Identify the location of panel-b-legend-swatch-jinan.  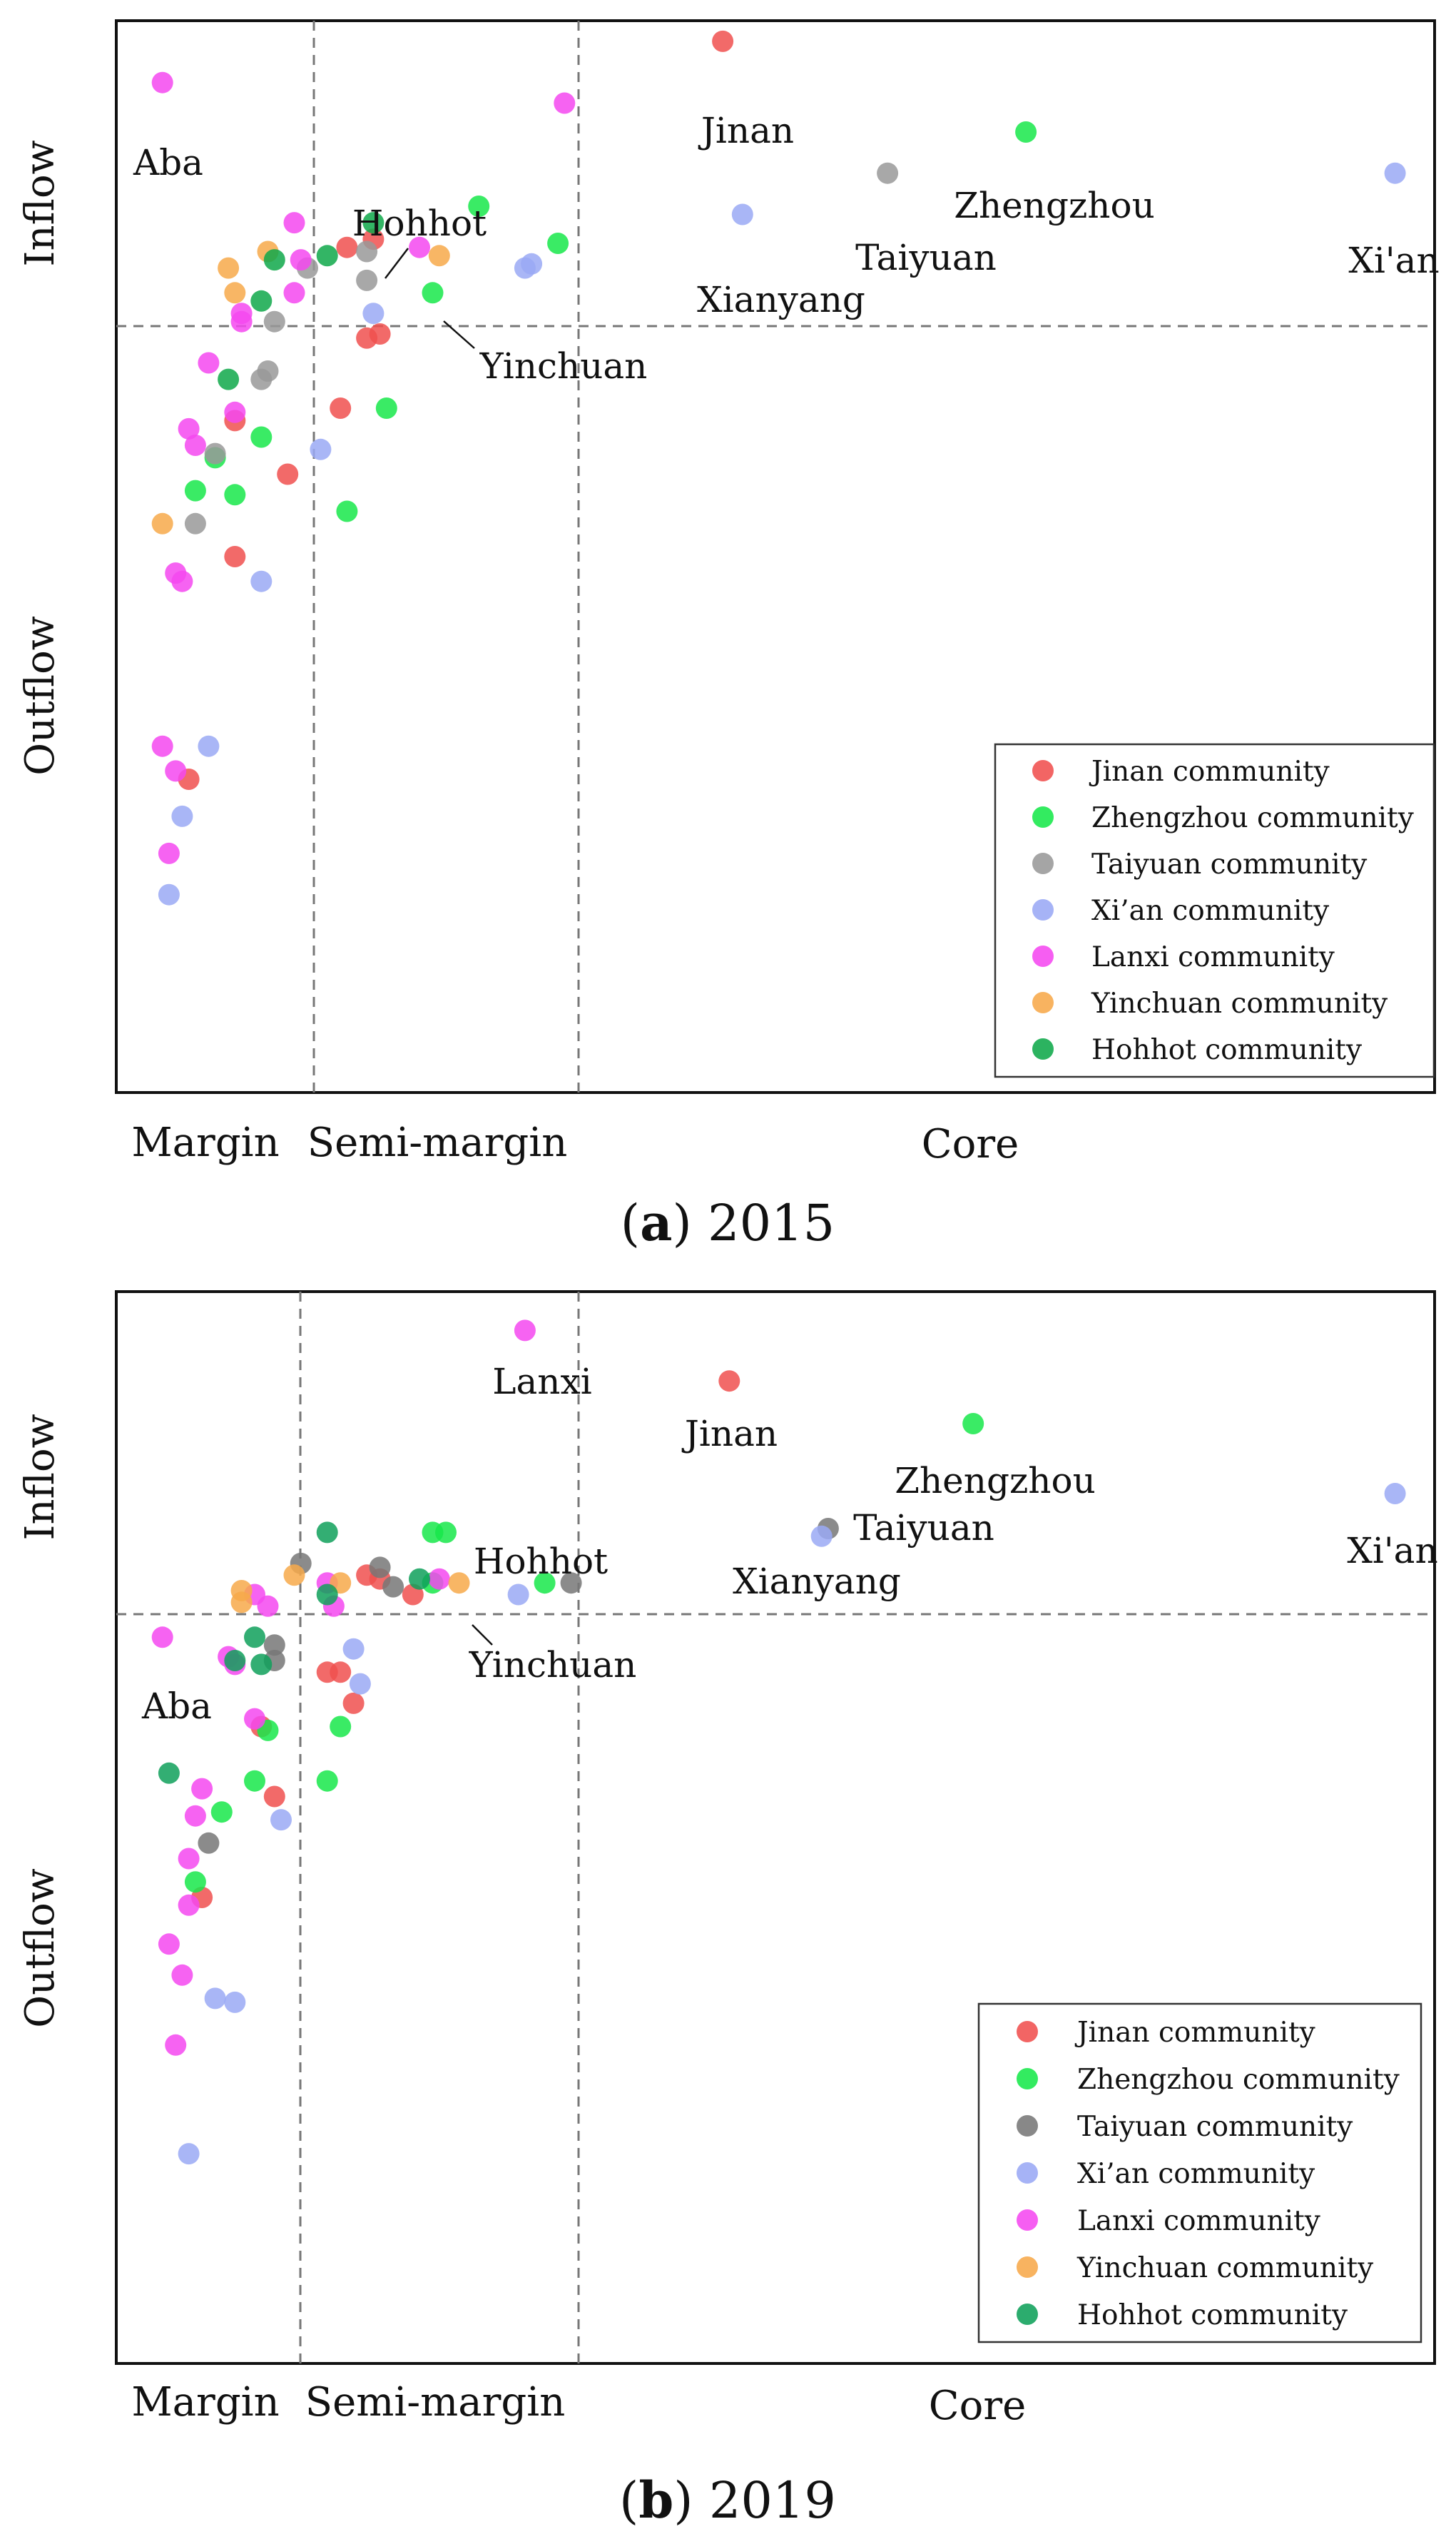
(1027, 2031).